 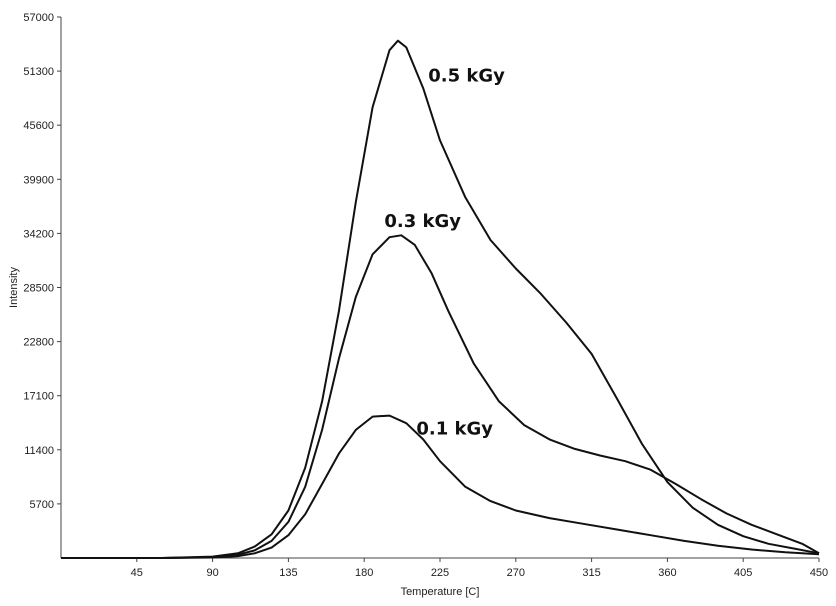 What do you see at coordinates (444, 253) in the screenshot?
I see `series-labels: 0.5 kGy 0.3 kGy 0.1 kGy` at bounding box center [444, 253].